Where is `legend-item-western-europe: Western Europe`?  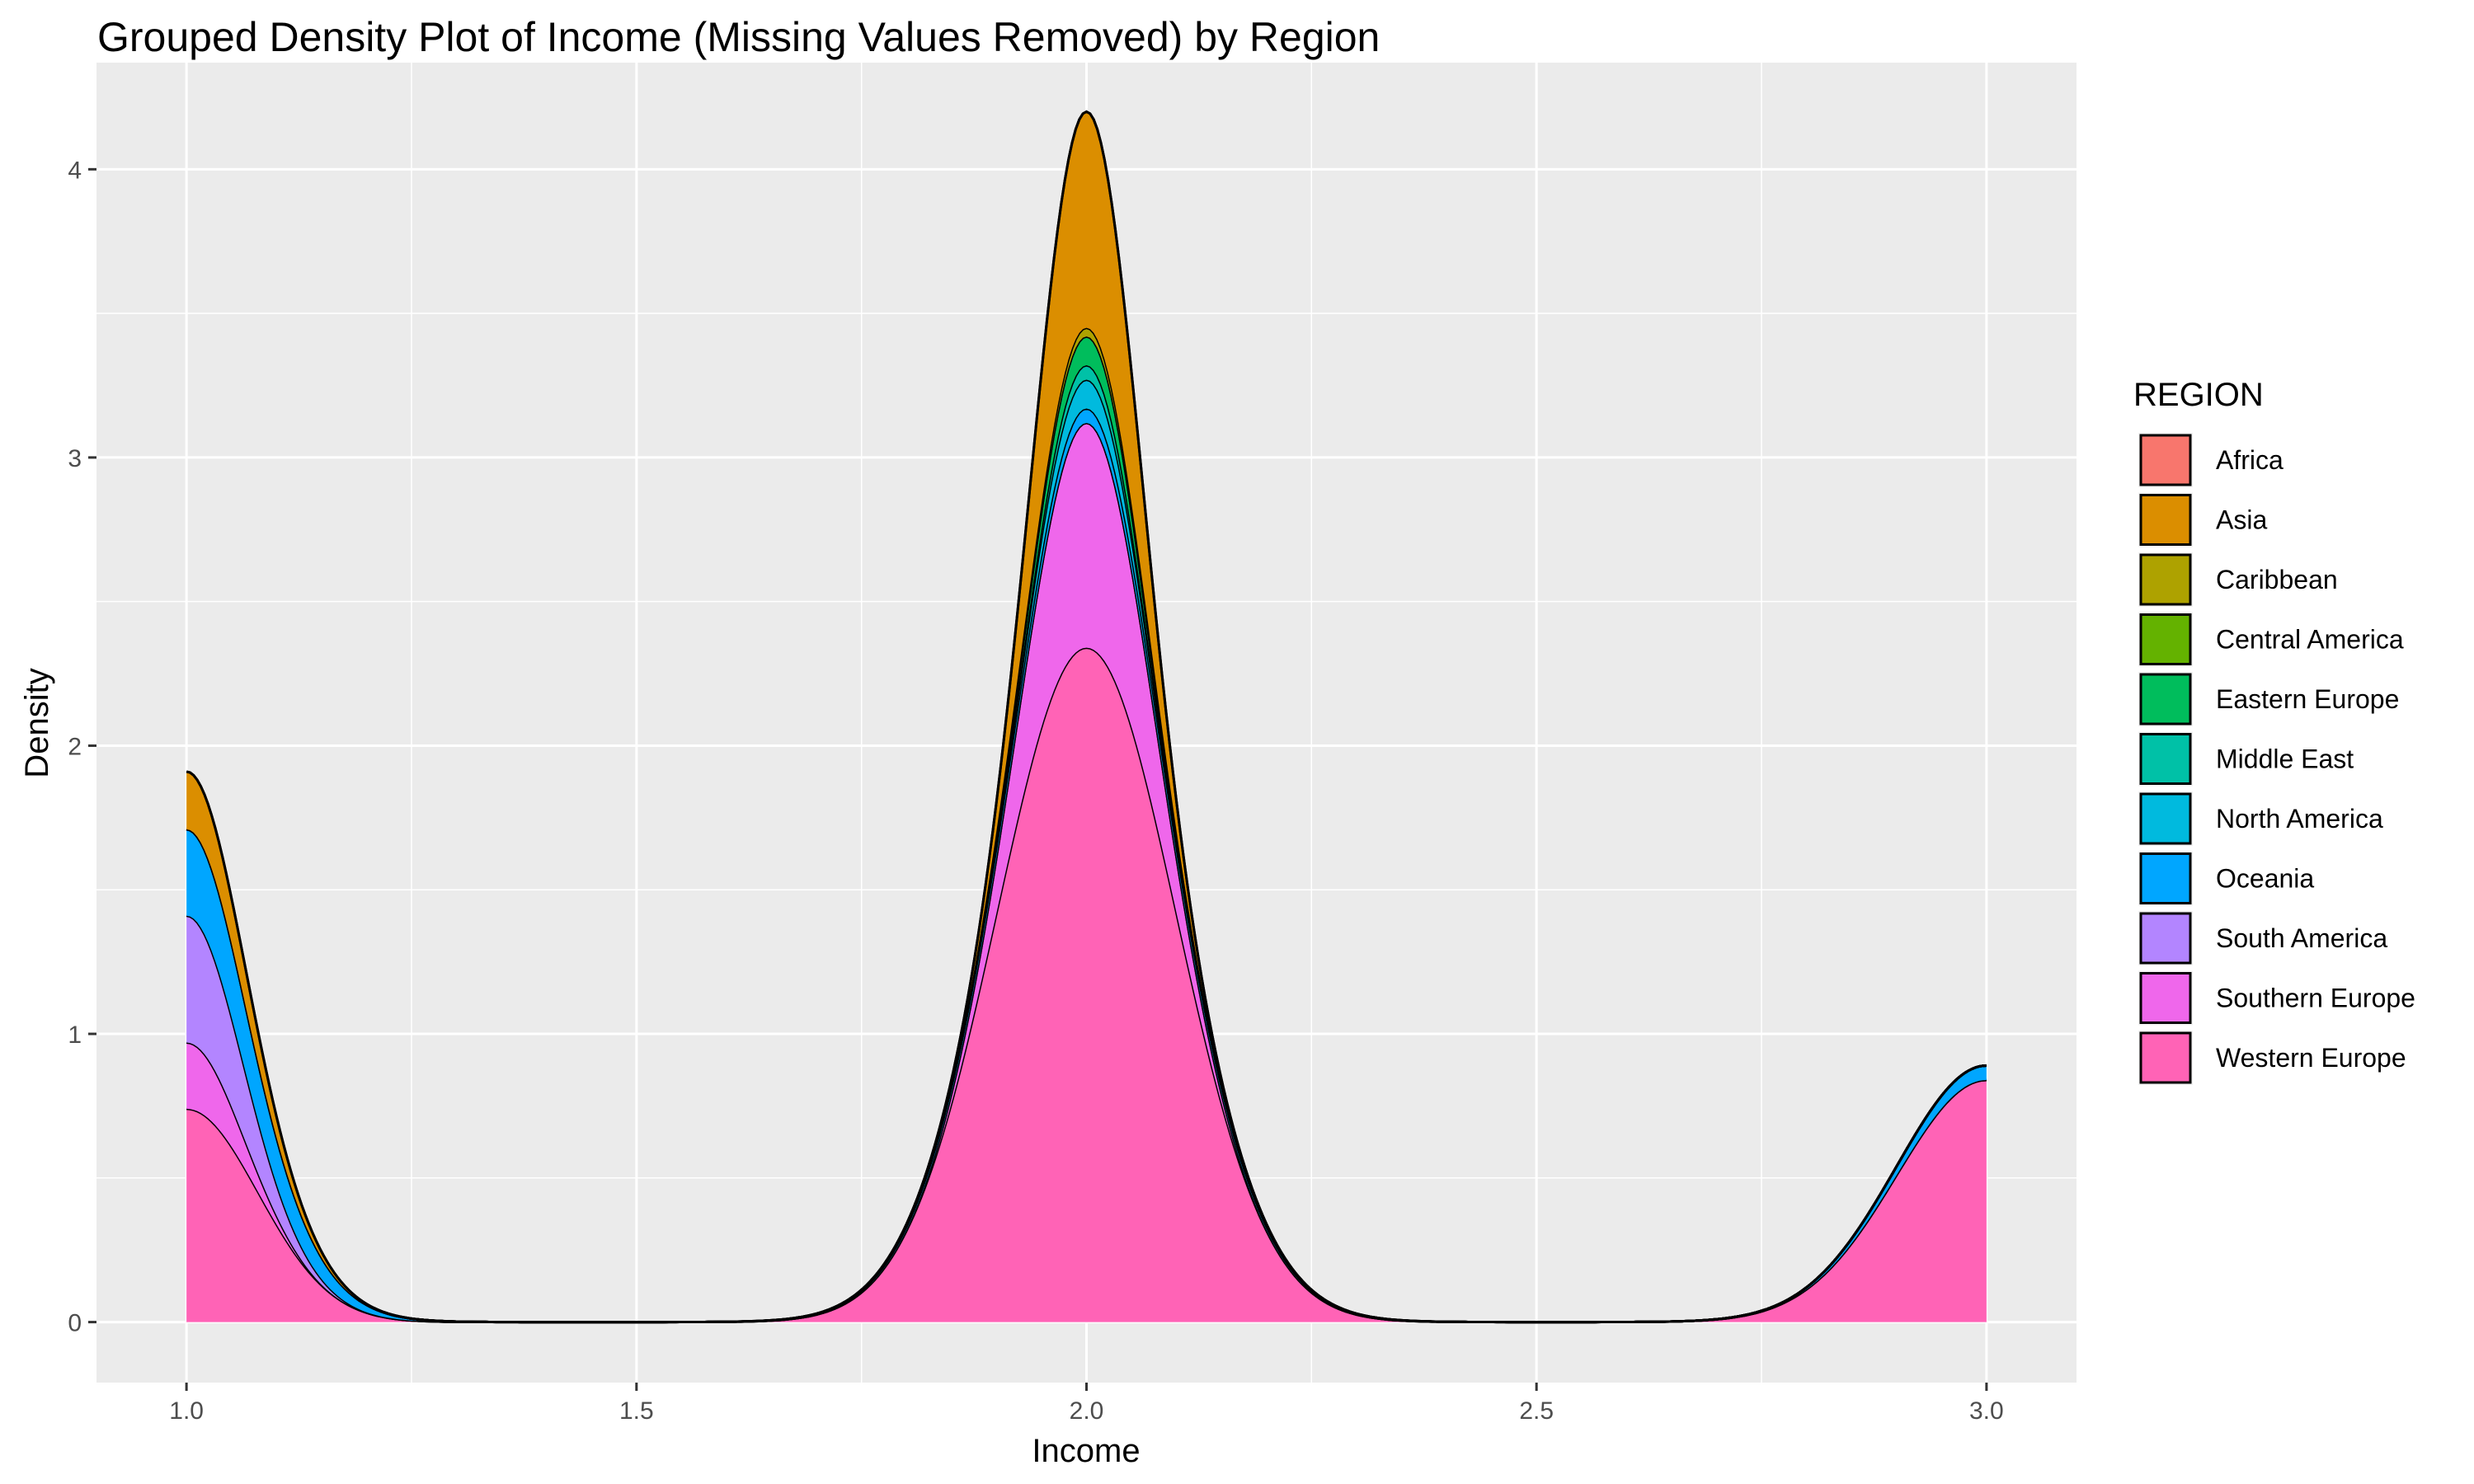 legend-item-western-europe: Western Europe is located at coordinates (2272, 1058).